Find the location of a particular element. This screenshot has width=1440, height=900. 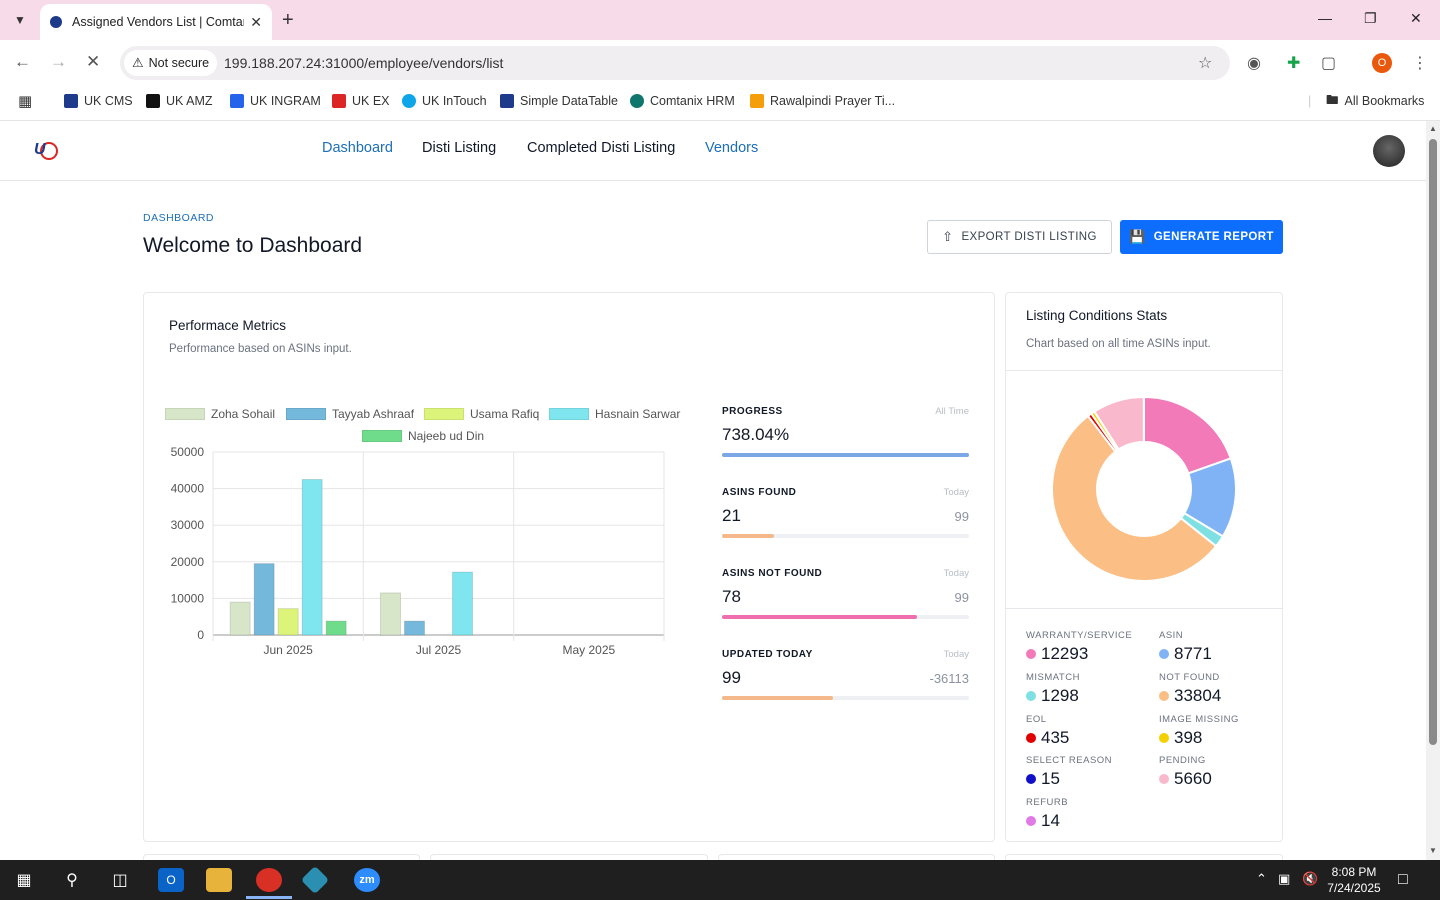

bookmark-uk-ingram: UK INGRAM is located at coordinates (275, 101).